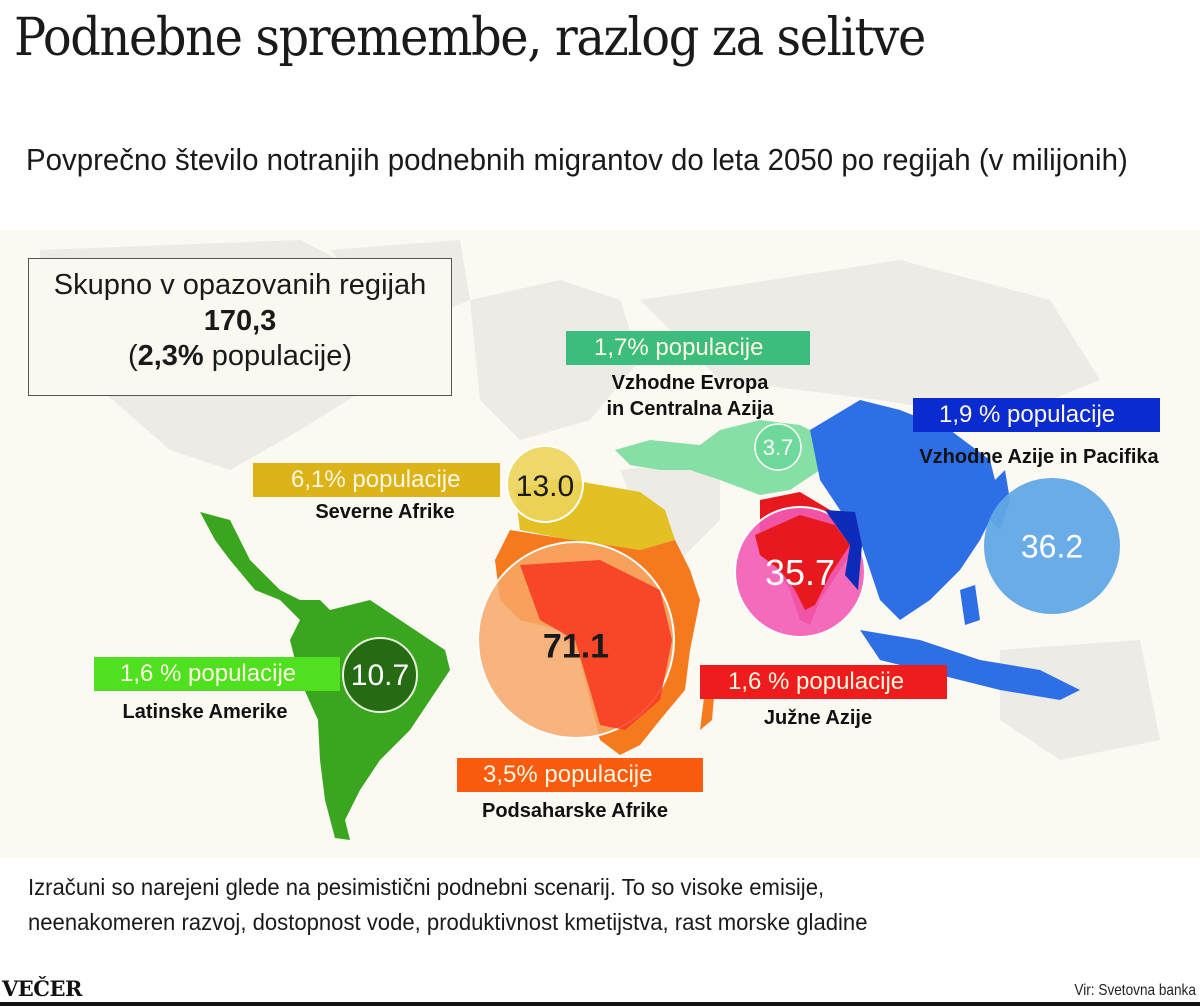 This screenshot has width=1200, height=1007. I want to click on bubble-sa-india, so click(802, 562).